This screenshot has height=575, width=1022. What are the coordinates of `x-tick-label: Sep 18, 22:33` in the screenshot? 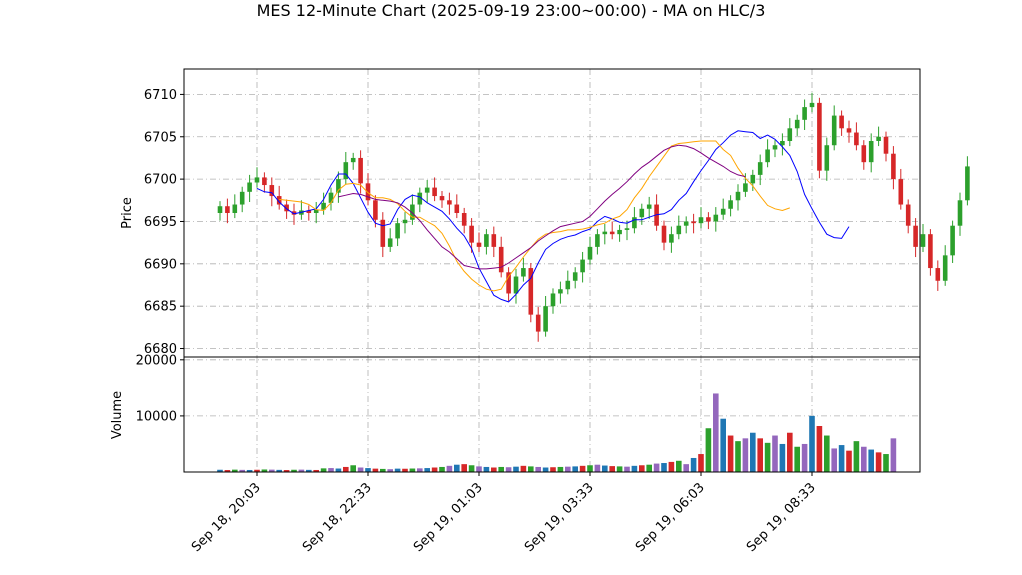 It's located at (337, 517).